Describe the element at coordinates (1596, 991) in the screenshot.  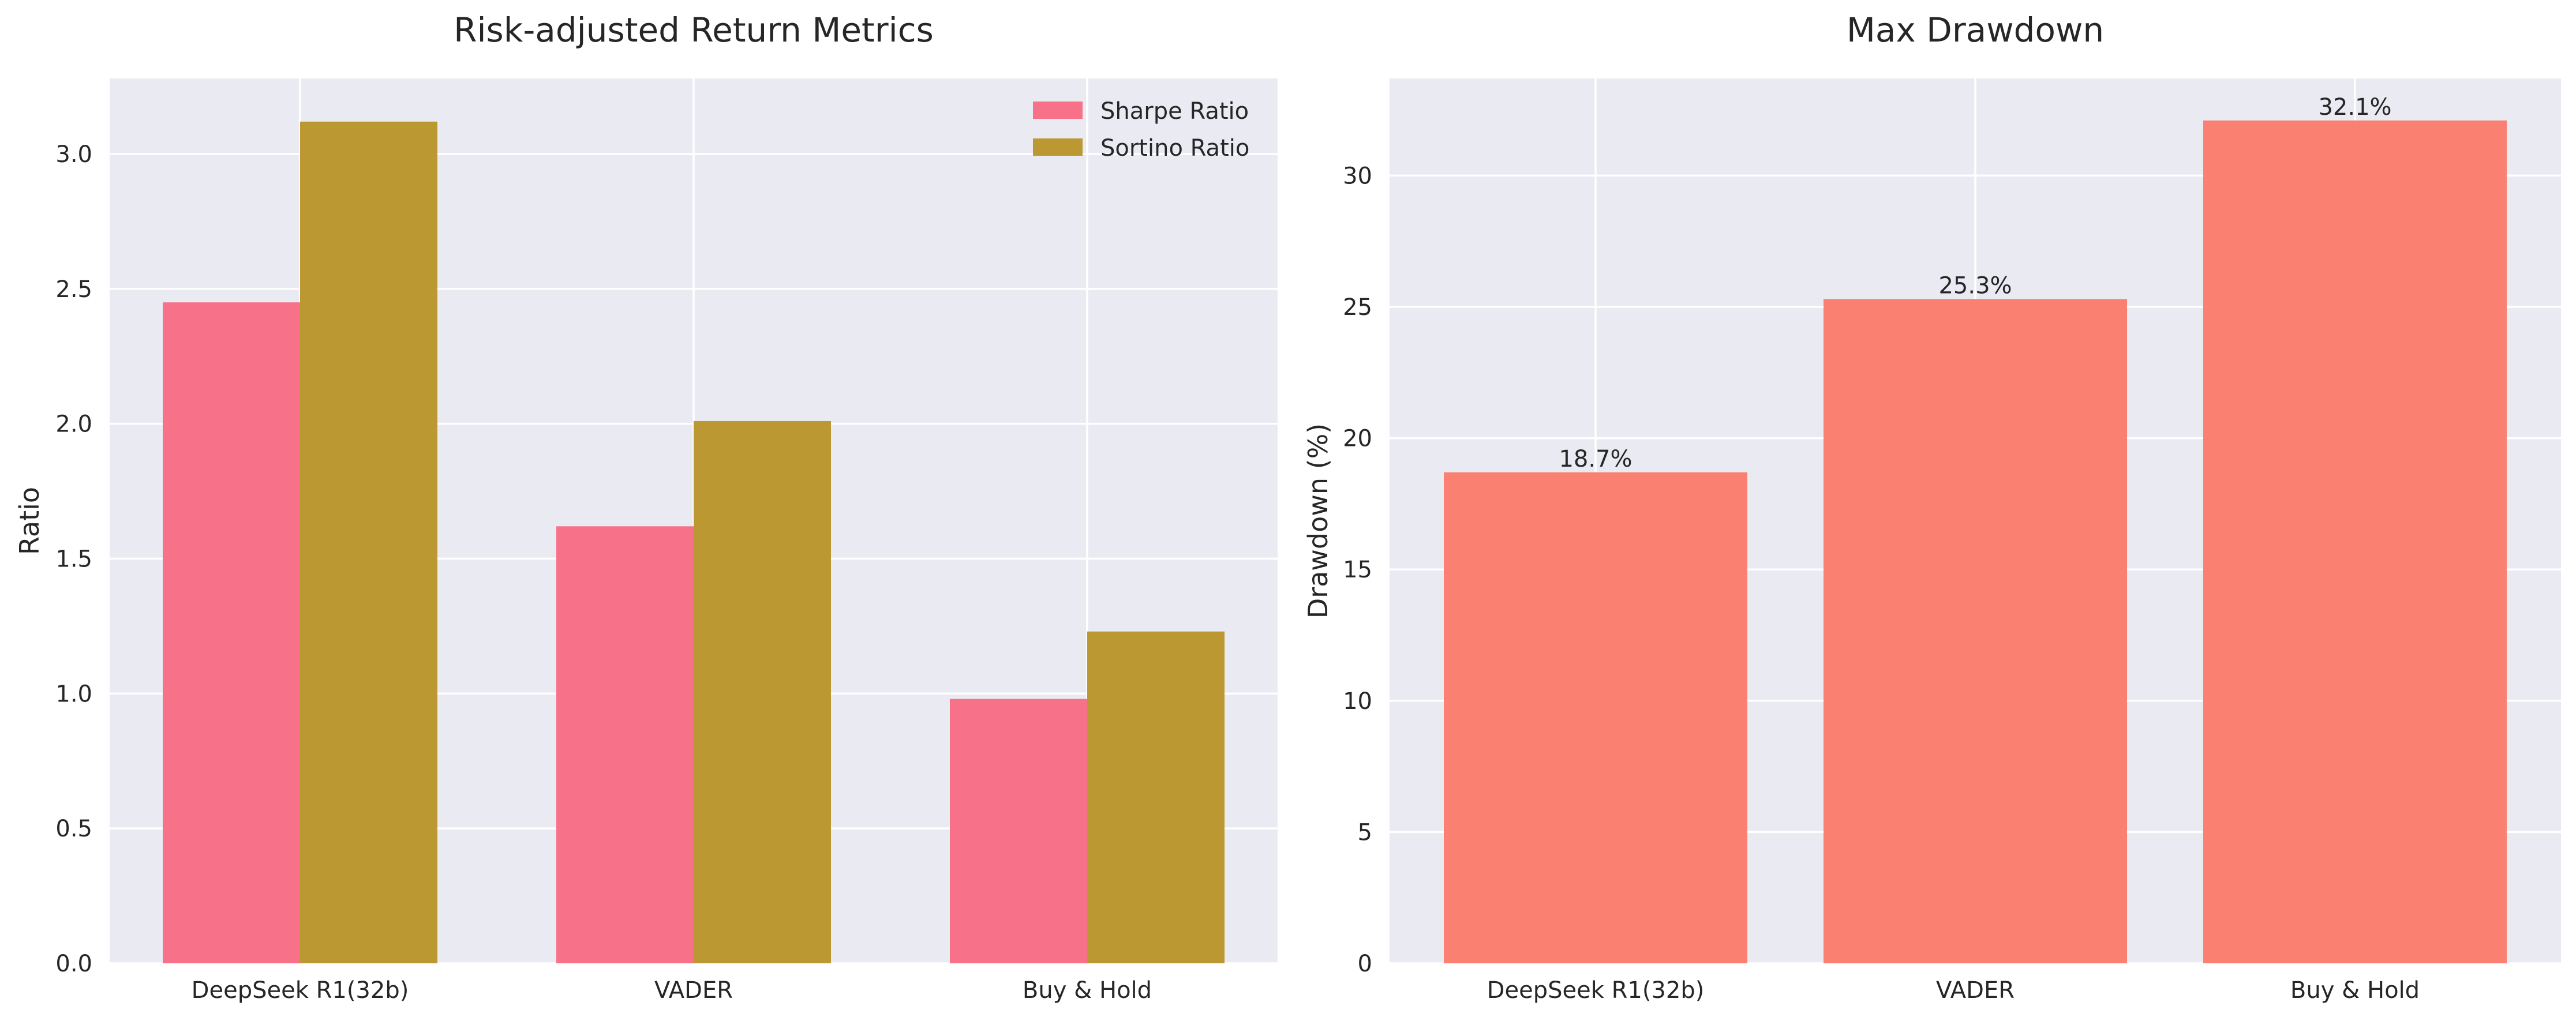
I see `x-tick-right-deepseek-r1-32b: DeepSeek R1(32b)` at that location.